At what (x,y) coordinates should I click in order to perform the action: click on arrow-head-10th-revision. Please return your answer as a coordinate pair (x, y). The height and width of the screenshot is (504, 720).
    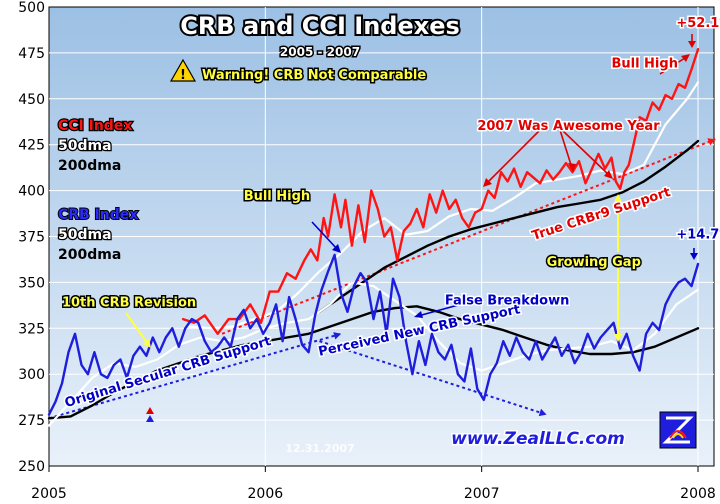
    Looking at the image, I should click on (147, 343).